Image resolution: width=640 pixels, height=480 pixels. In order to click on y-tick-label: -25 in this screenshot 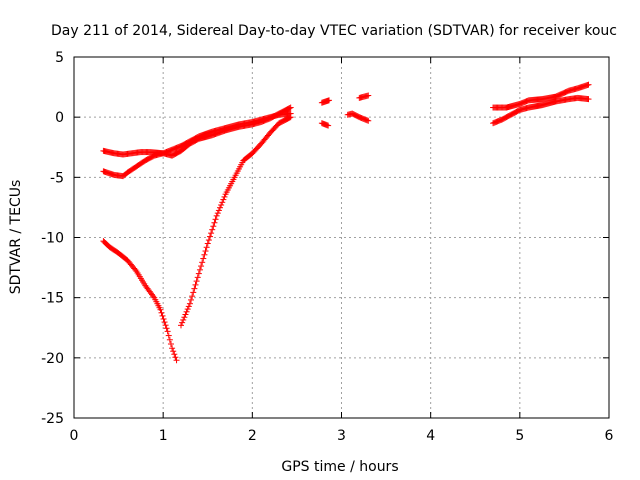, I will do `click(52, 419)`.